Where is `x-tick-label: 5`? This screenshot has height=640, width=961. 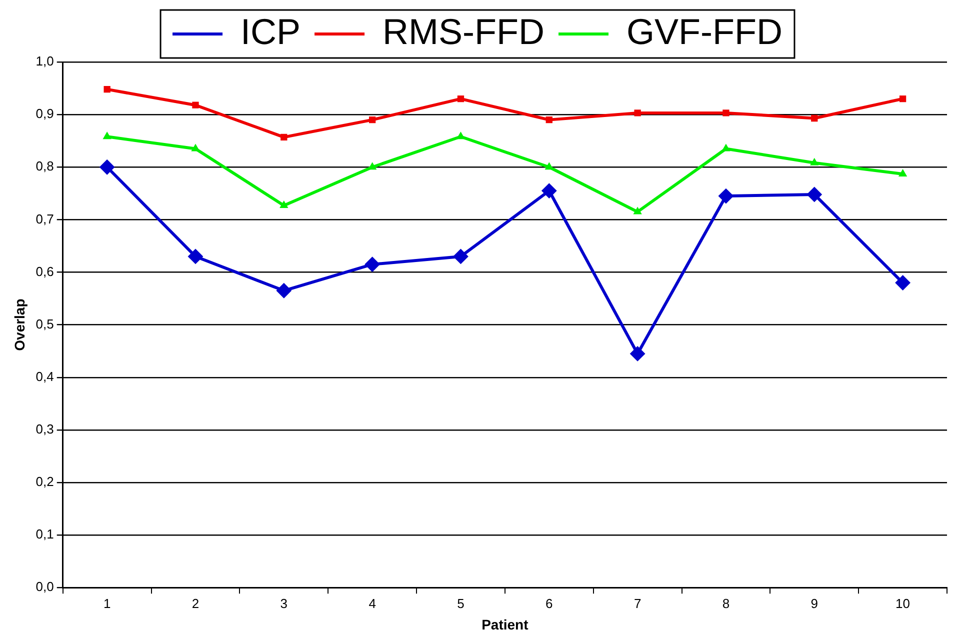 x-tick-label: 5 is located at coordinates (460, 603).